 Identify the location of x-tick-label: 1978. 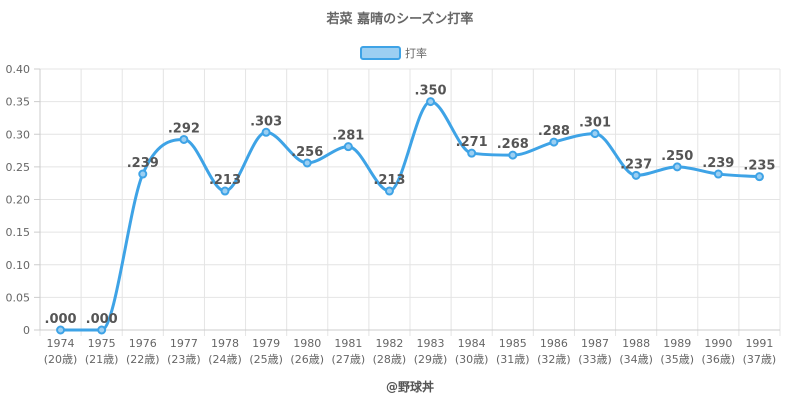
(225, 343).